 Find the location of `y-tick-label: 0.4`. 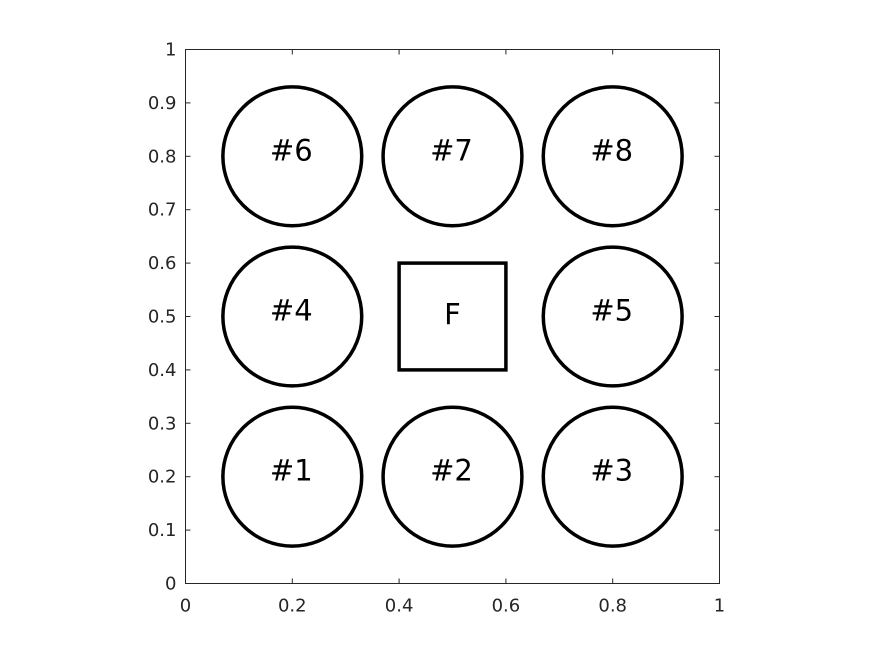

y-tick-label: 0.4 is located at coordinates (162, 370).